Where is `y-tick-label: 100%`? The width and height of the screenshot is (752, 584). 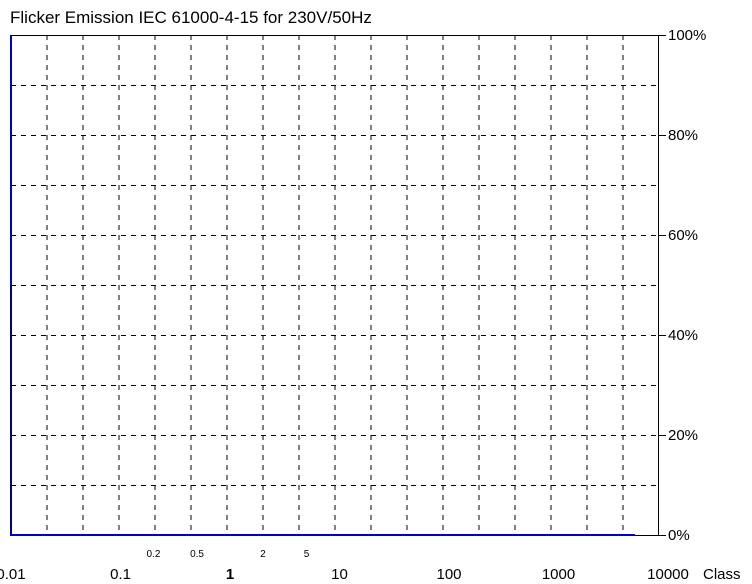 y-tick-label: 100% is located at coordinates (687, 35).